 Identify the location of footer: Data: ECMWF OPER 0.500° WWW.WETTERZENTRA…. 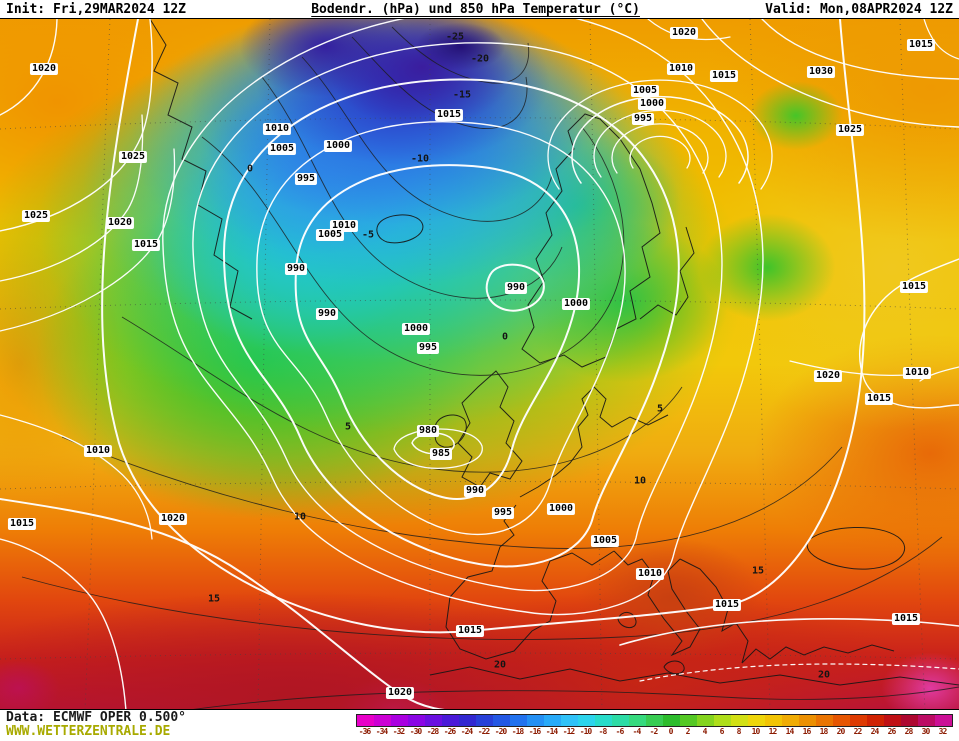
(479, 725).